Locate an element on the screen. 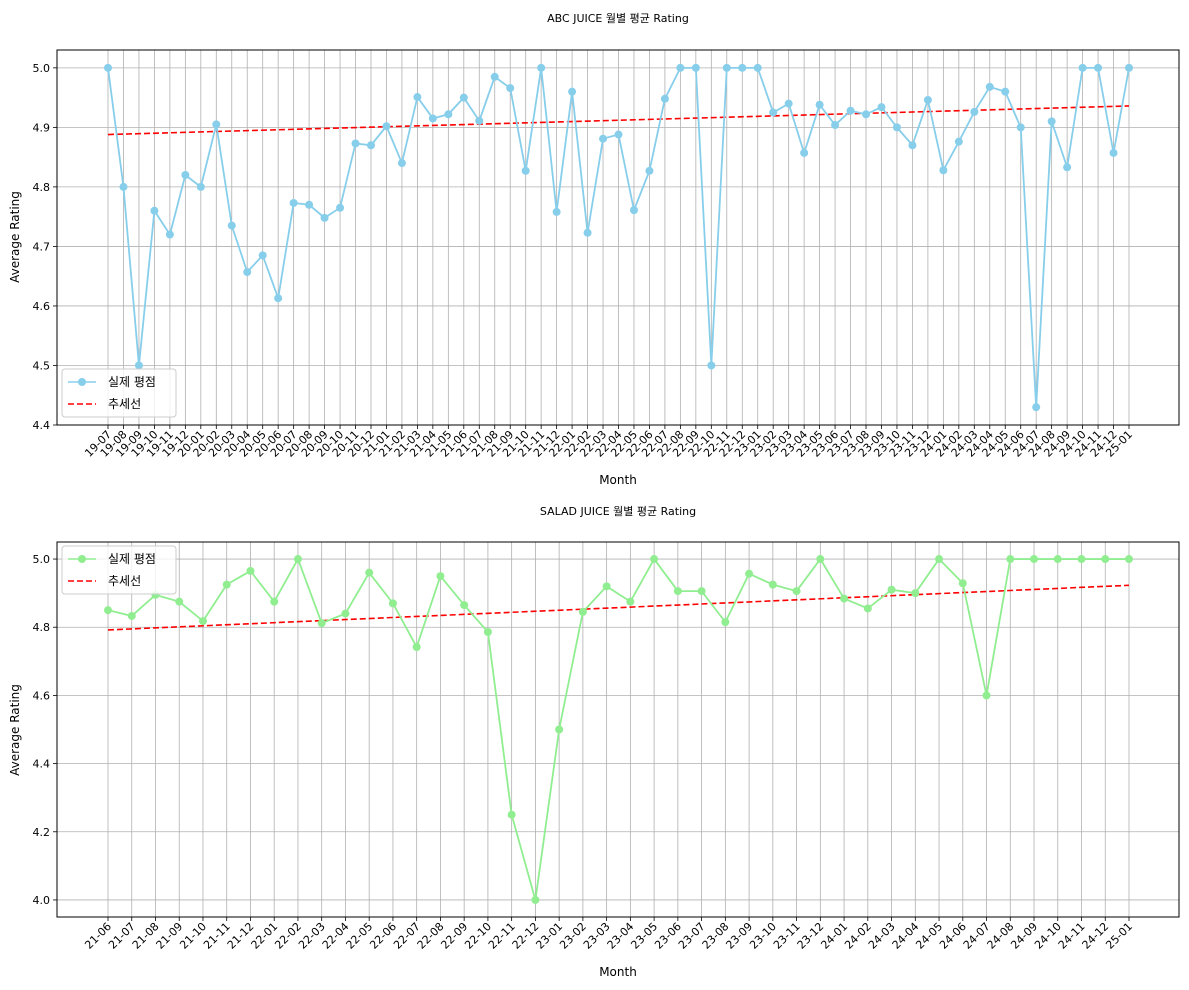 The height and width of the screenshot is (990, 1189). trend-line-path is located at coordinates (618, 120).